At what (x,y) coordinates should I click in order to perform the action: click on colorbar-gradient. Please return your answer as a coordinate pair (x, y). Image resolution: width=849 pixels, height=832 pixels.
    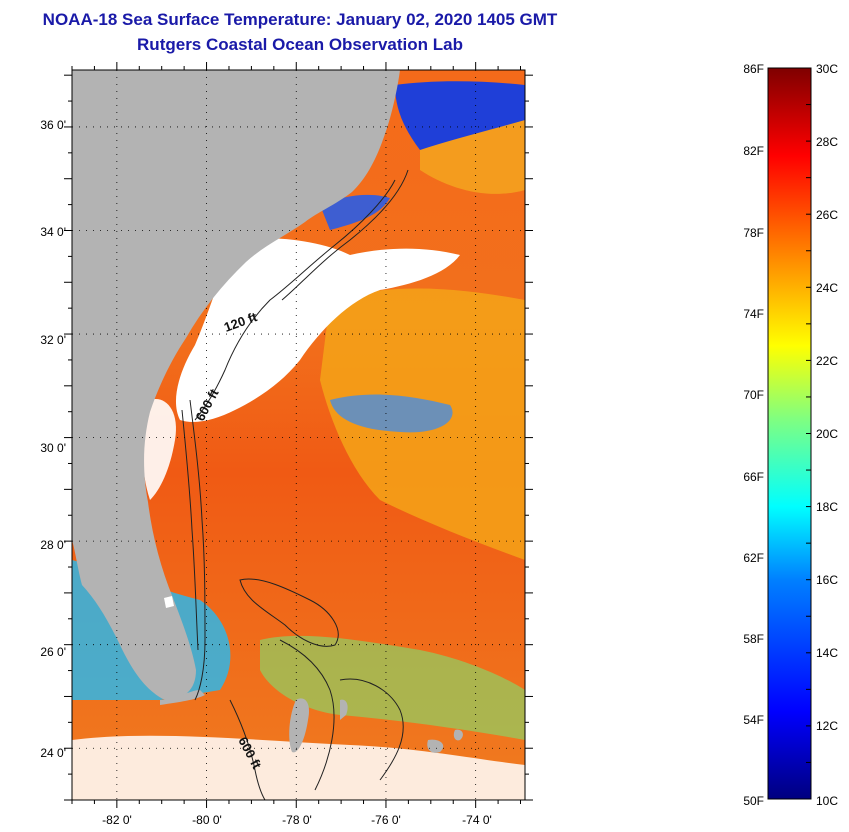
    Looking at the image, I should click on (789, 433).